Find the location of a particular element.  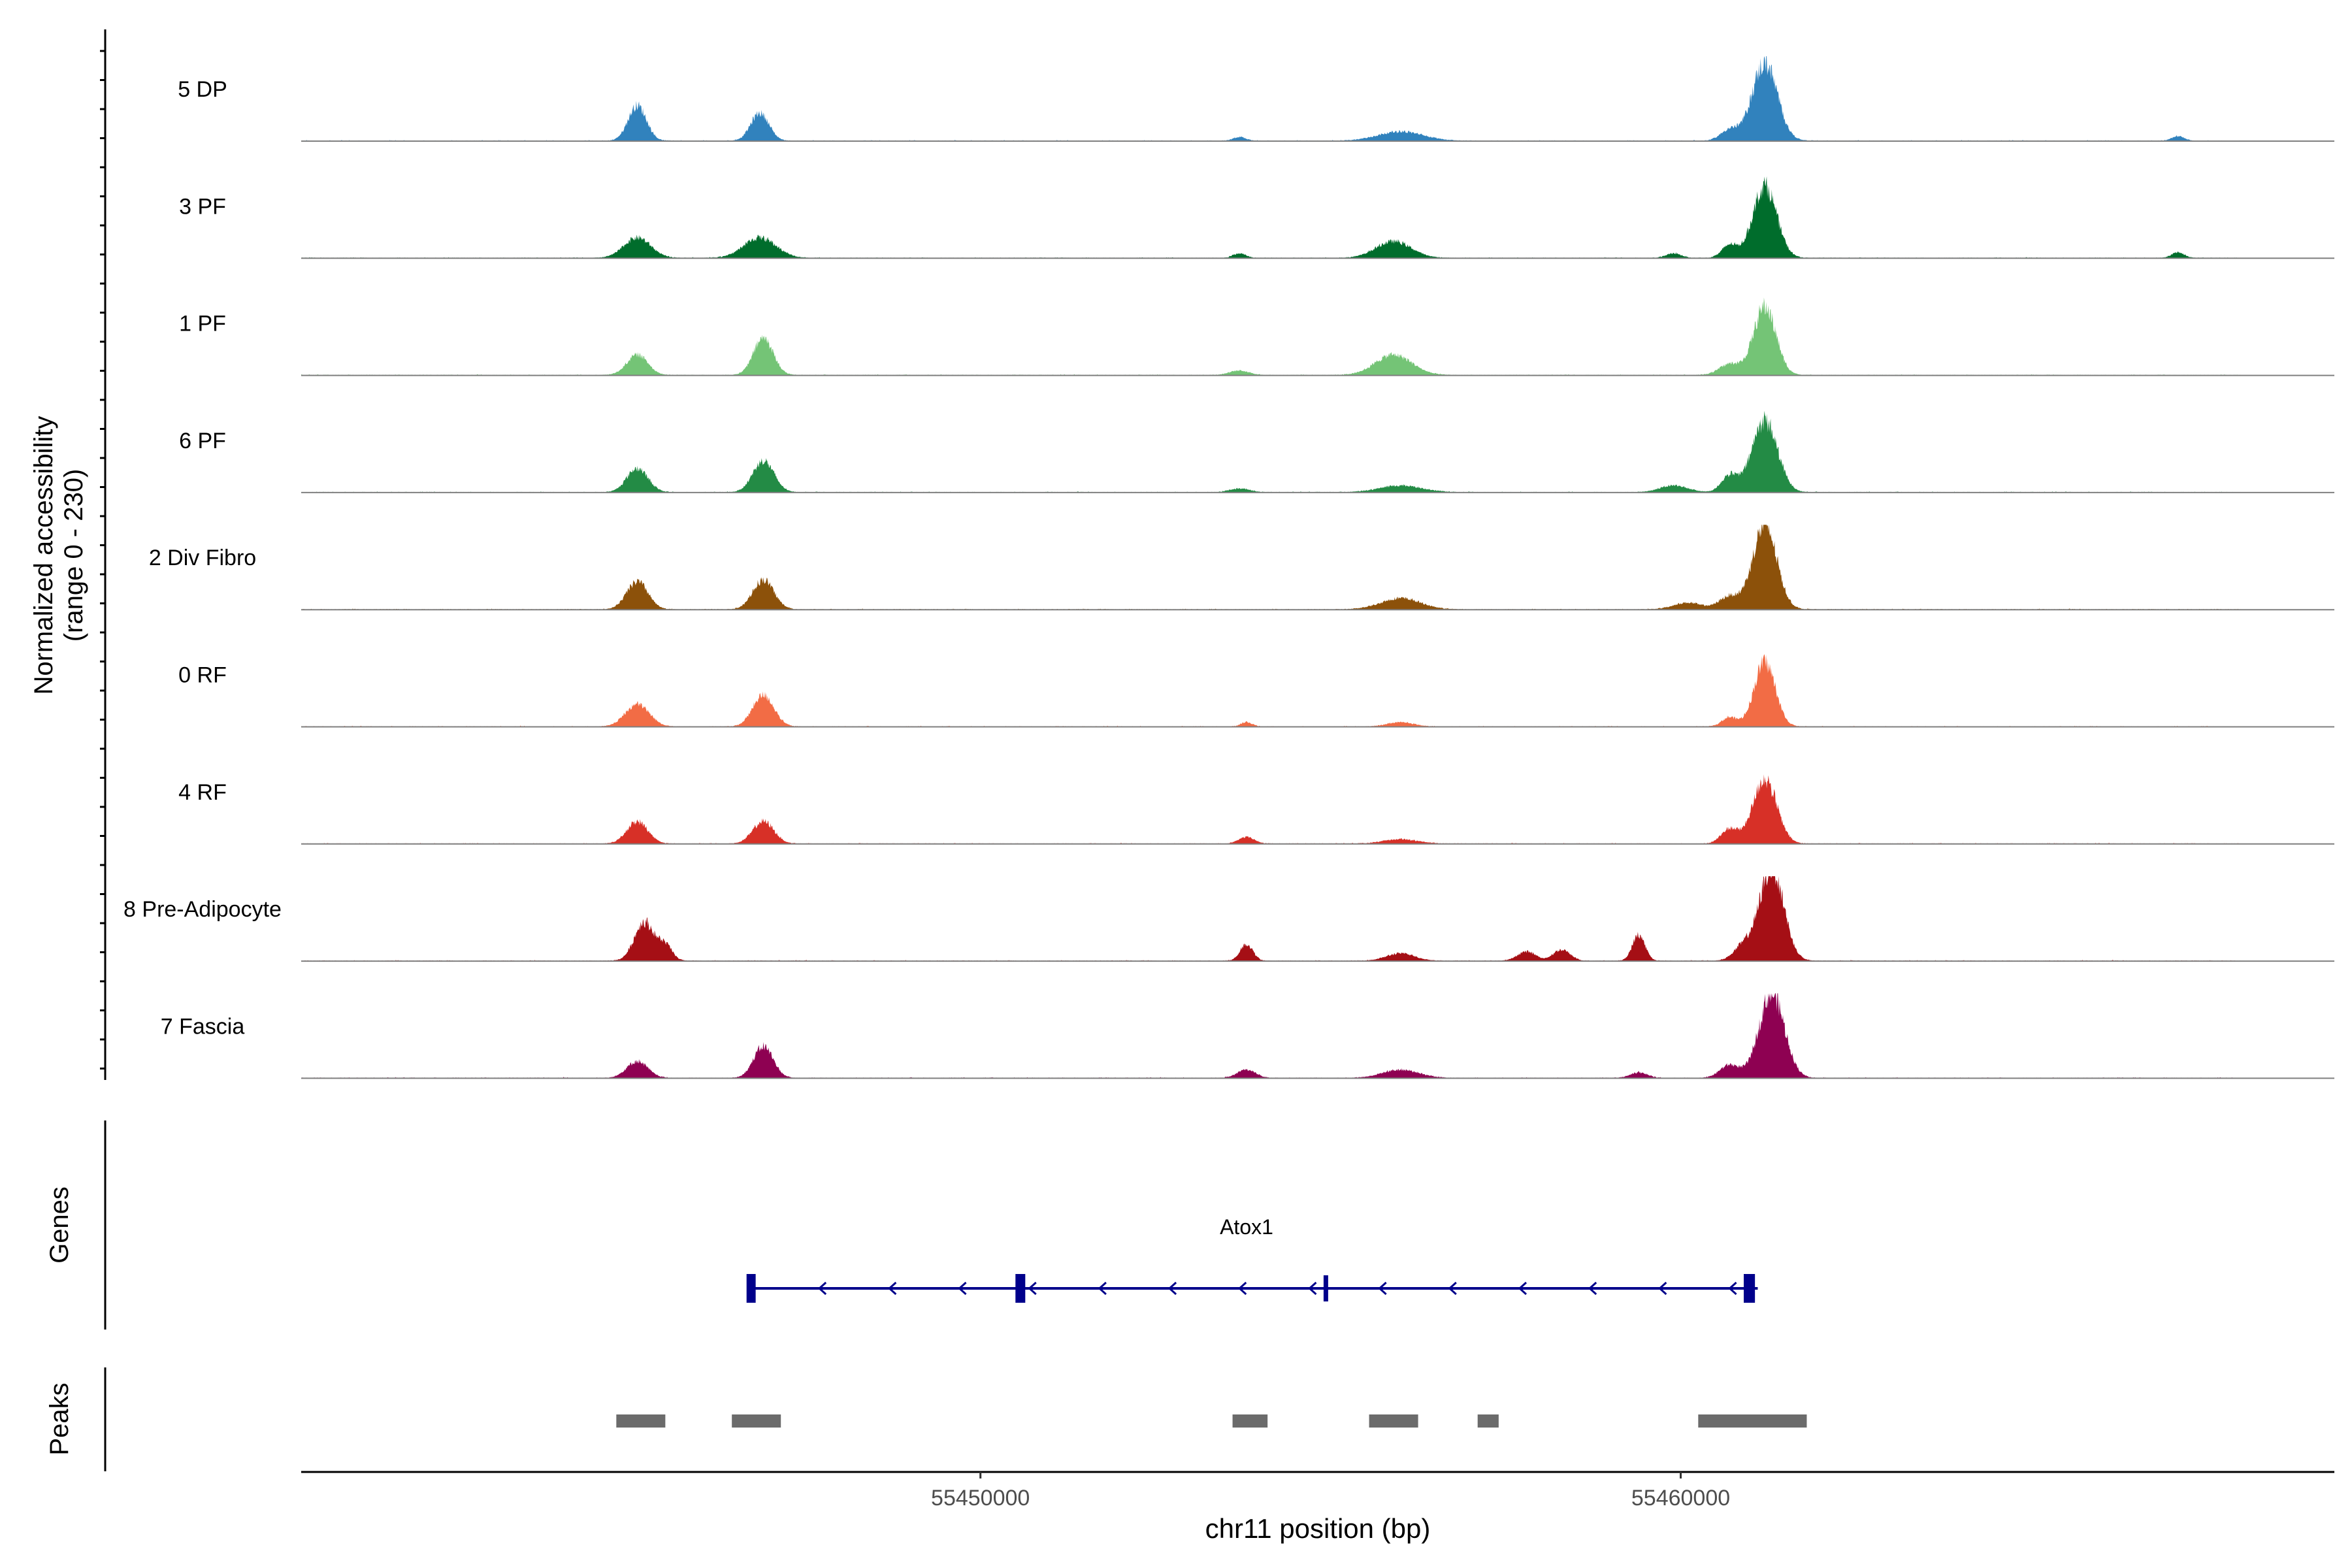

track-label-6: 0 RF is located at coordinates (202, 675).